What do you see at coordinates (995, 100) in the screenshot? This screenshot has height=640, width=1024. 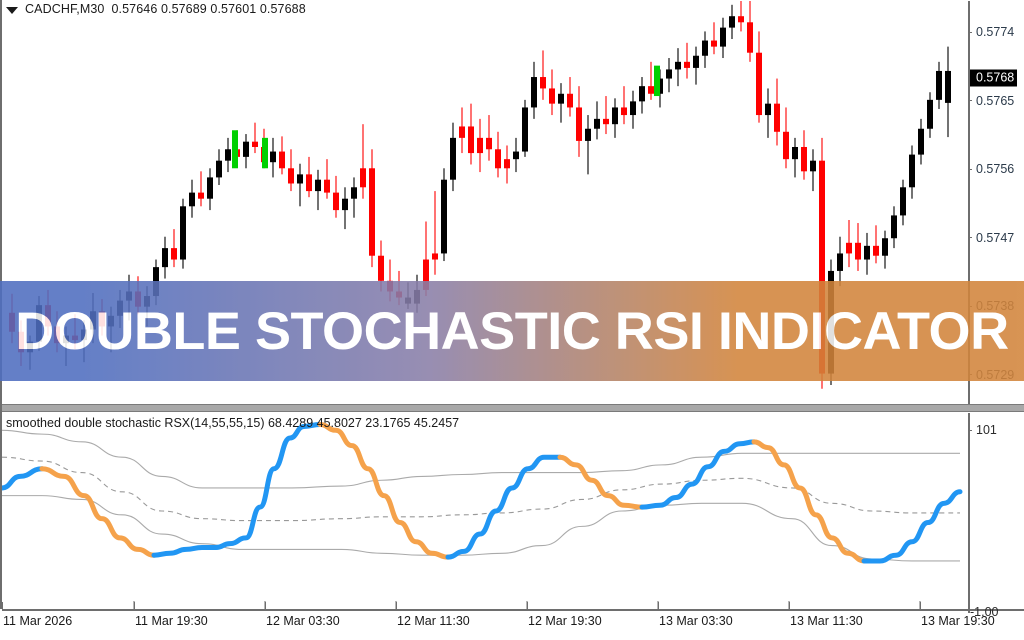 I see `price-tick-label: 0.5765` at bounding box center [995, 100].